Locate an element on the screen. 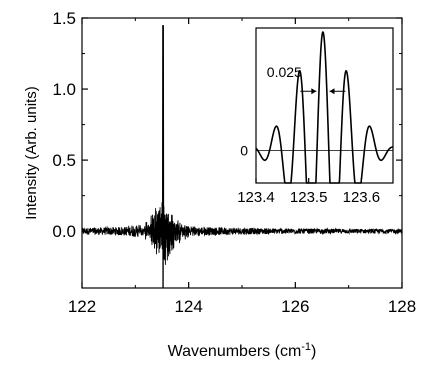  inset-x-tick-label: 123.4 is located at coordinates (256, 197).